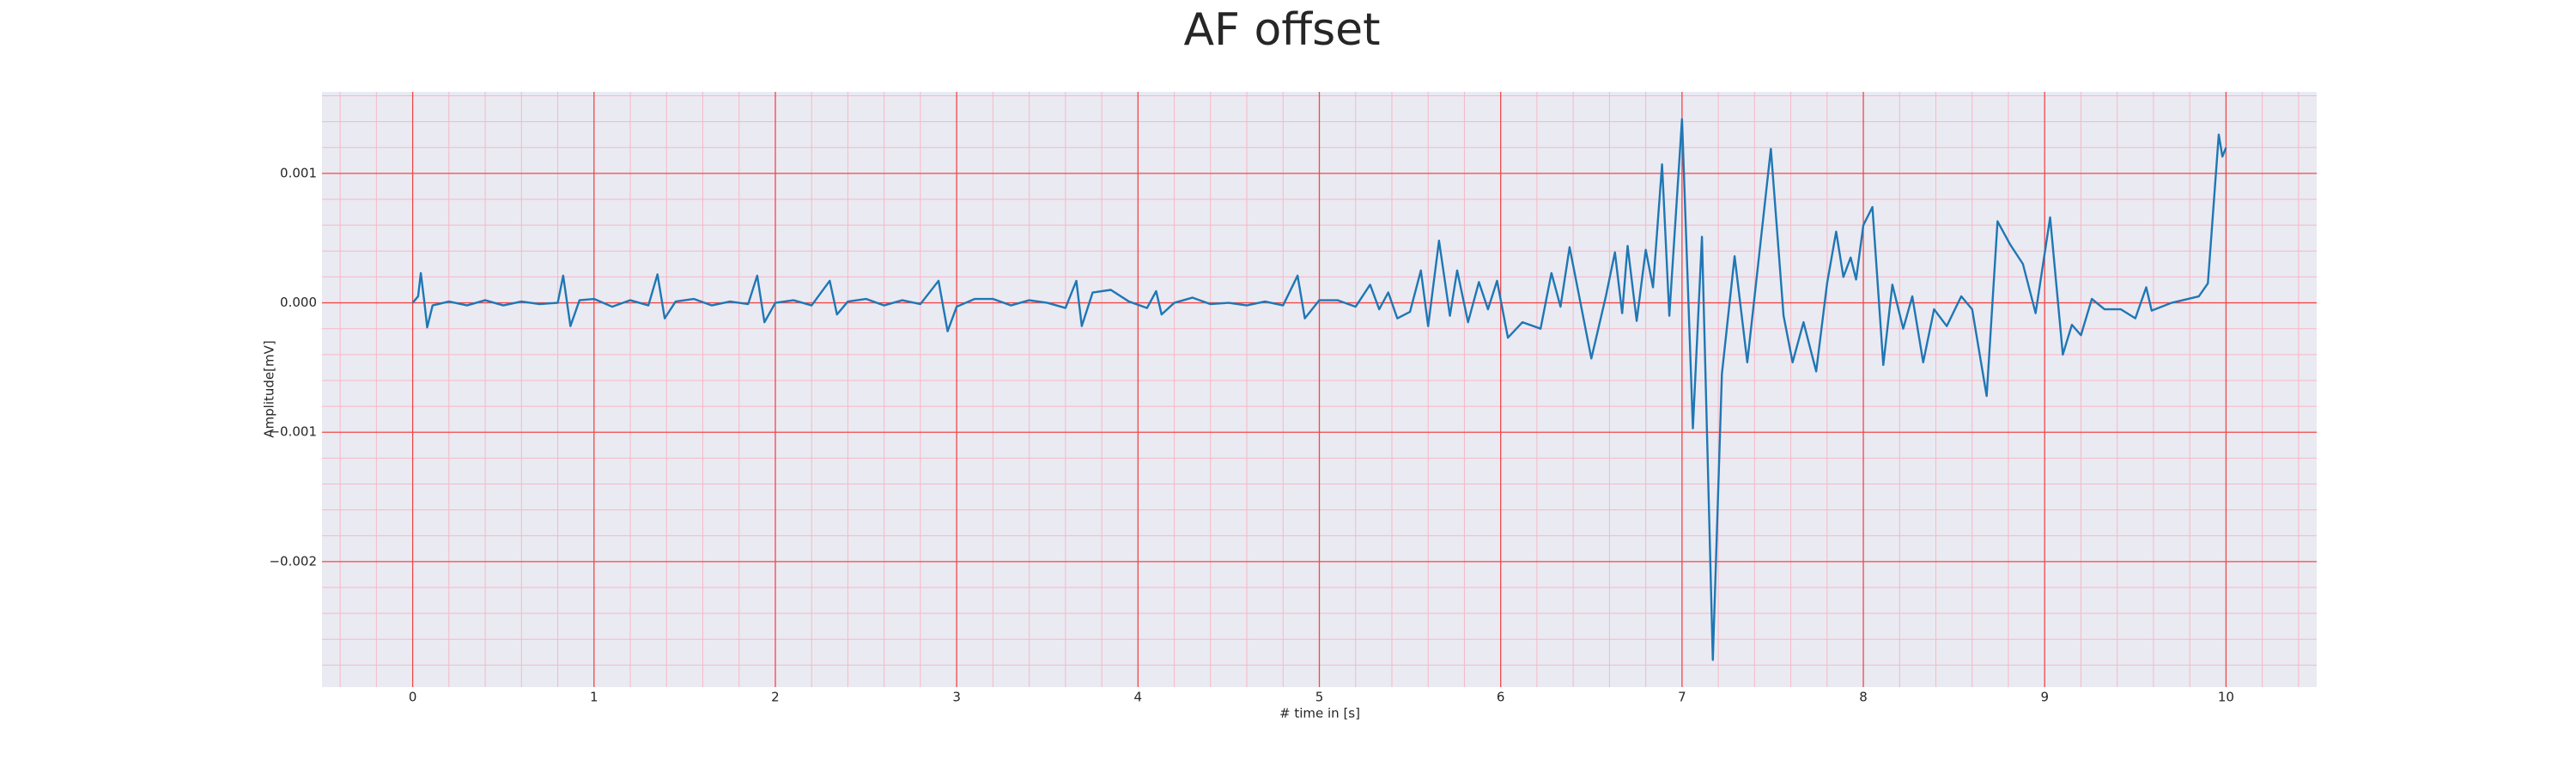 This screenshot has width=2576, height=773. Describe the element at coordinates (594, 697) in the screenshot. I see `x-tick-label: 1` at that location.